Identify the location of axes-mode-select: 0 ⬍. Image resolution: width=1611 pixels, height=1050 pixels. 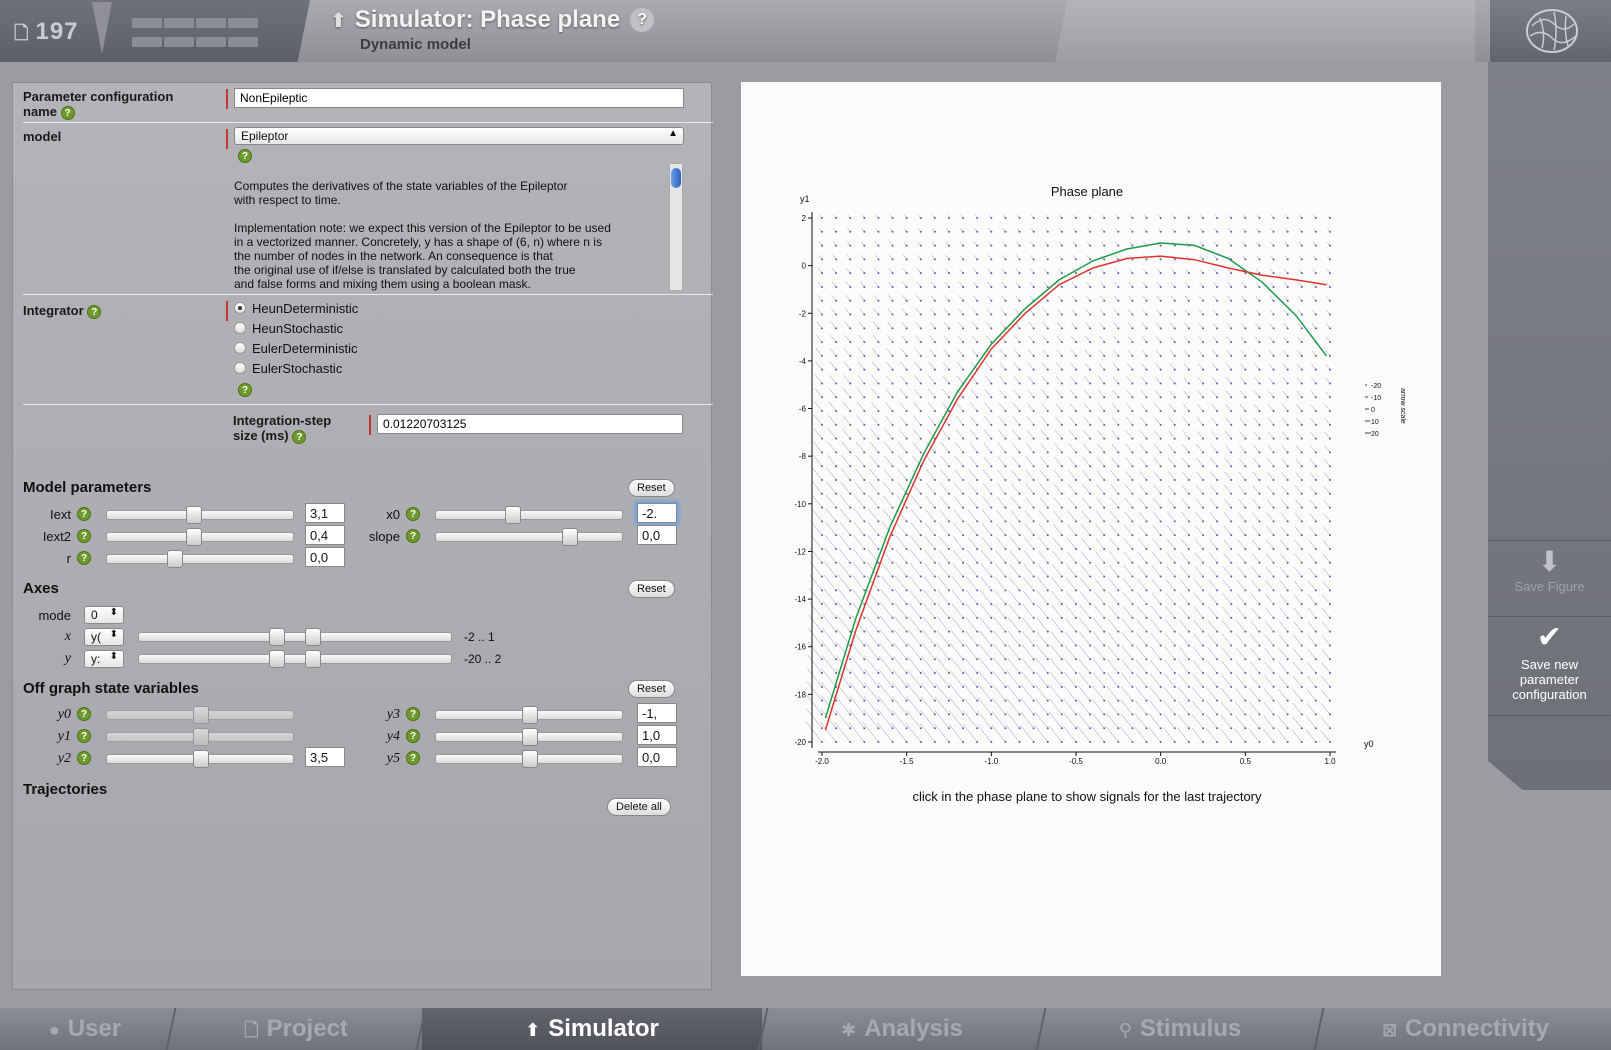
(104, 615).